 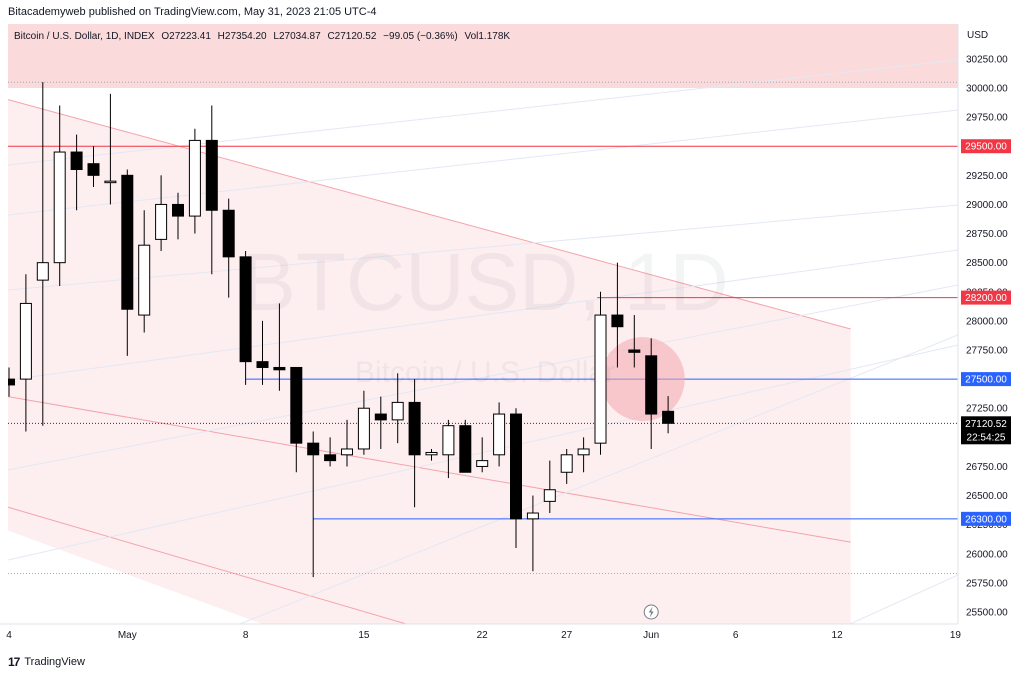 I want to click on currency-label: USD, so click(x=977, y=35).